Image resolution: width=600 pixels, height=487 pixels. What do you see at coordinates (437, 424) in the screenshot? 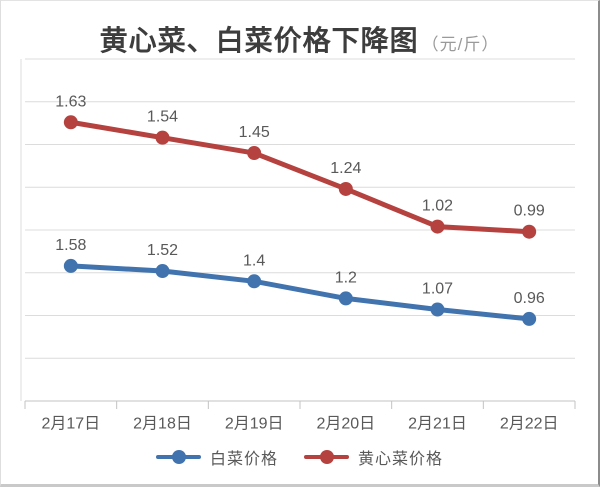
I see `x-tick-label: 2月21日` at bounding box center [437, 424].